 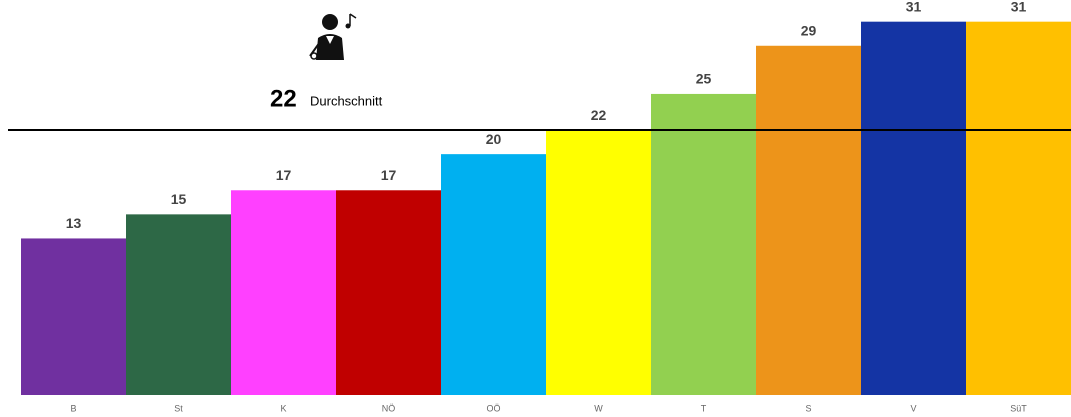 What do you see at coordinates (179, 199) in the screenshot?
I see `data-label: 15` at bounding box center [179, 199].